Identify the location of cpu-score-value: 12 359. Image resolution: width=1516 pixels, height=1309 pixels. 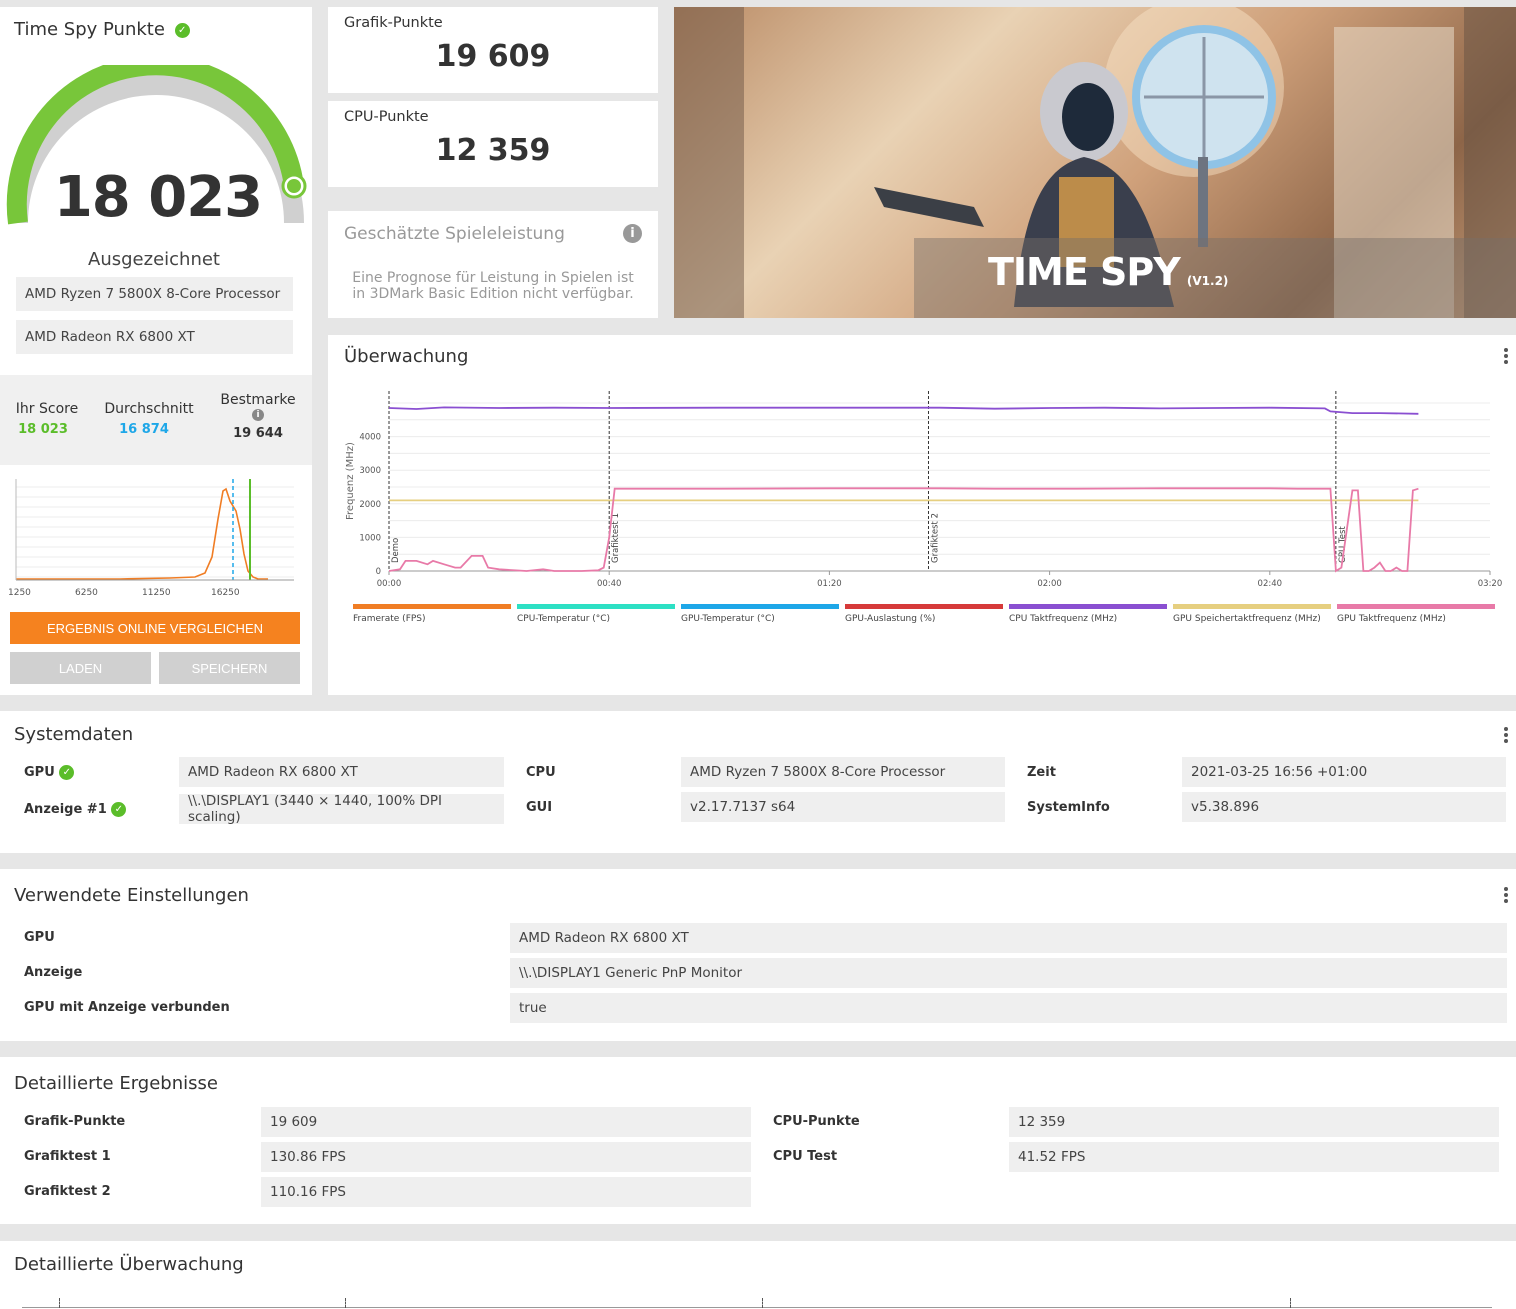
(493, 150).